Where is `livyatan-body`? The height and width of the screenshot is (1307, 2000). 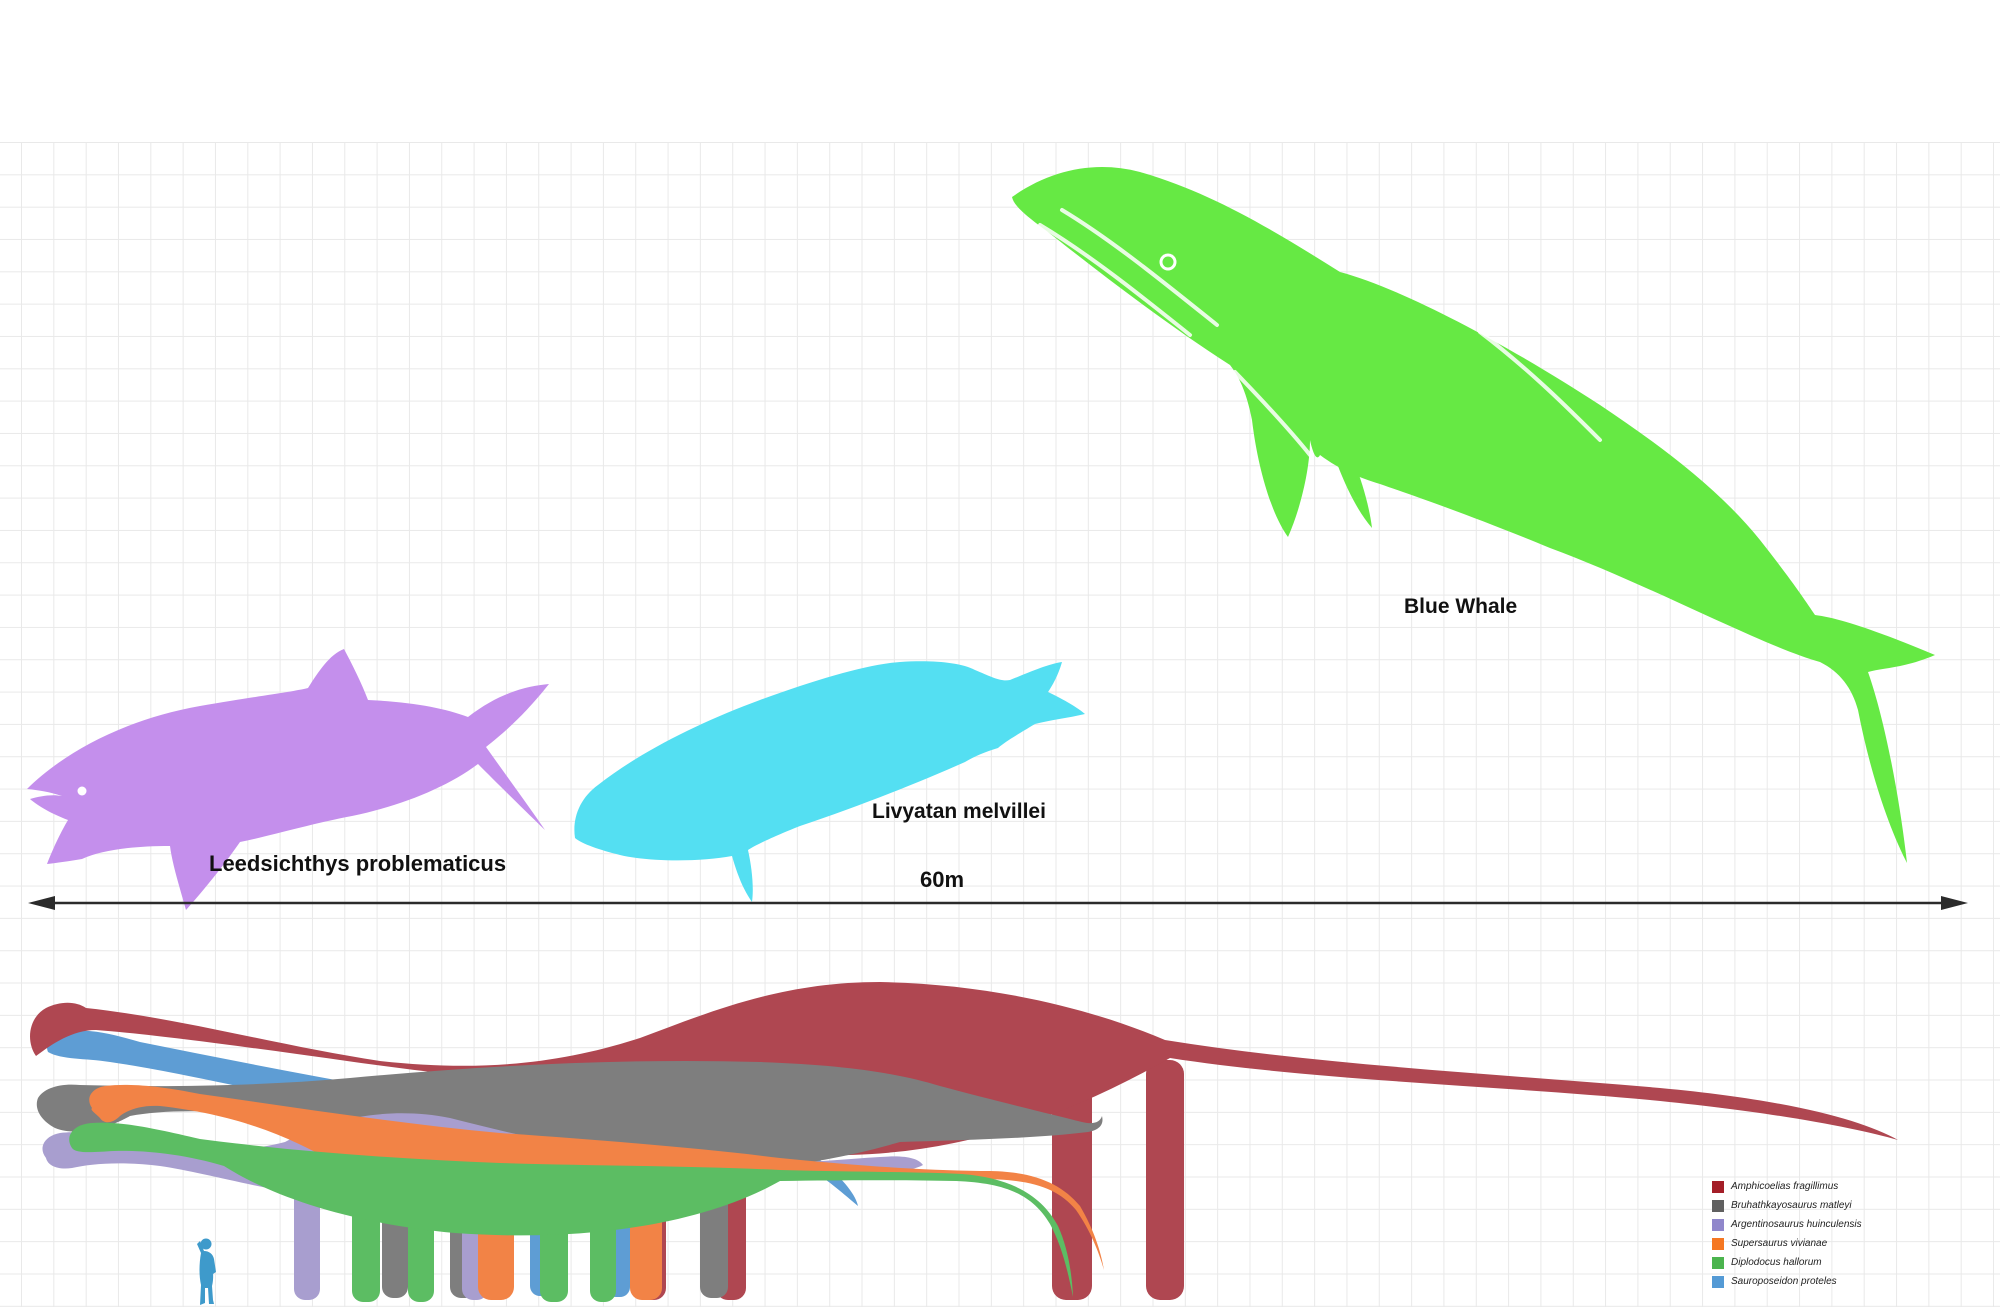 livyatan-body is located at coordinates (829, 781).